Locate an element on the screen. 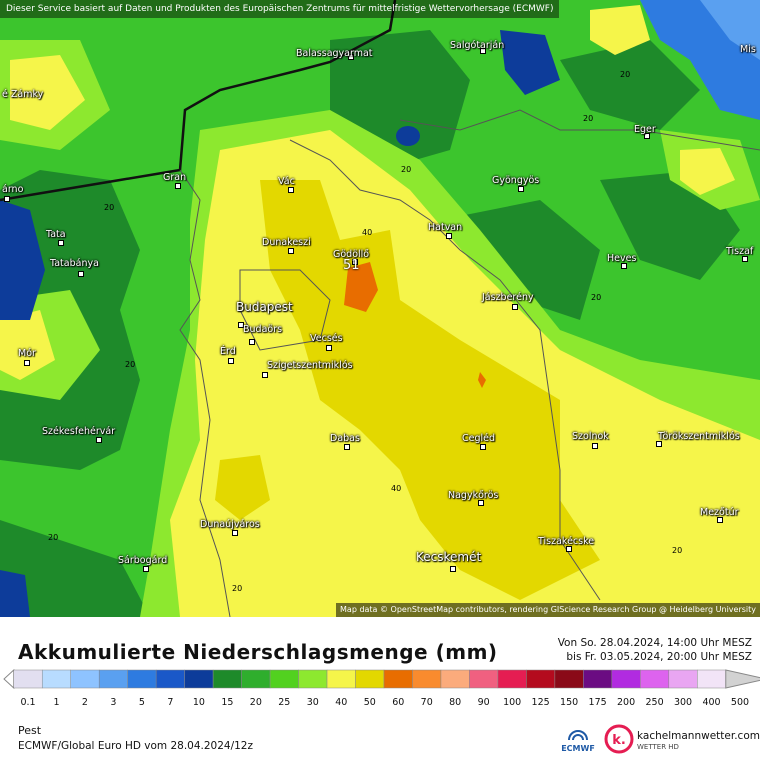 The width and height of the screenshot is (760, 760). scale-arrow-left is located at coordinates (9, 679).